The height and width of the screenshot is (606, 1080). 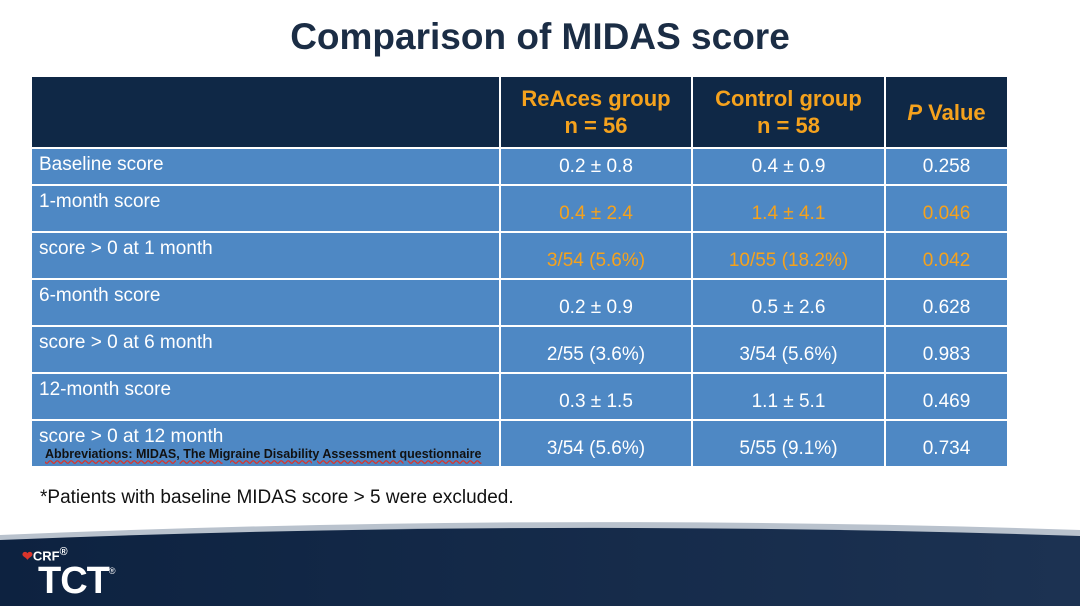 I want to click on header-reaces-line1: ReAces group, so click(x=596, y=98).